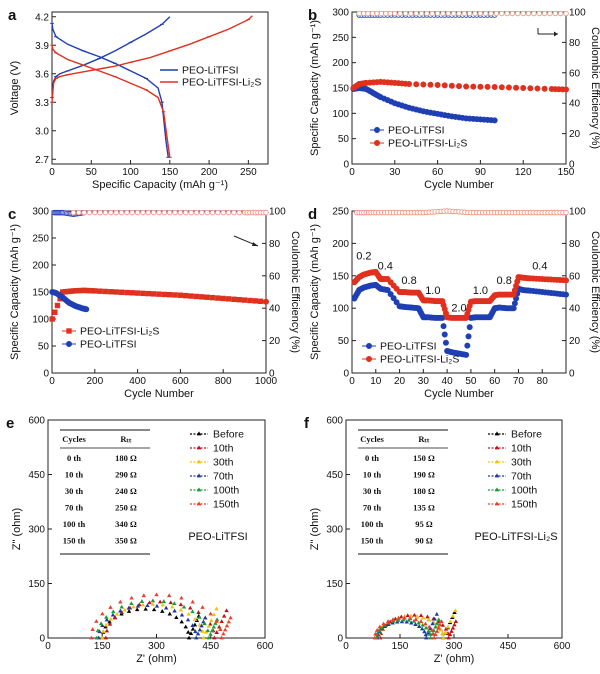 This screenshot has width=600, height=674. Describe the element at coordinates (424, 541) in the screenshot. I see `rct-table-cell-rct: 90 Ω` at that location.